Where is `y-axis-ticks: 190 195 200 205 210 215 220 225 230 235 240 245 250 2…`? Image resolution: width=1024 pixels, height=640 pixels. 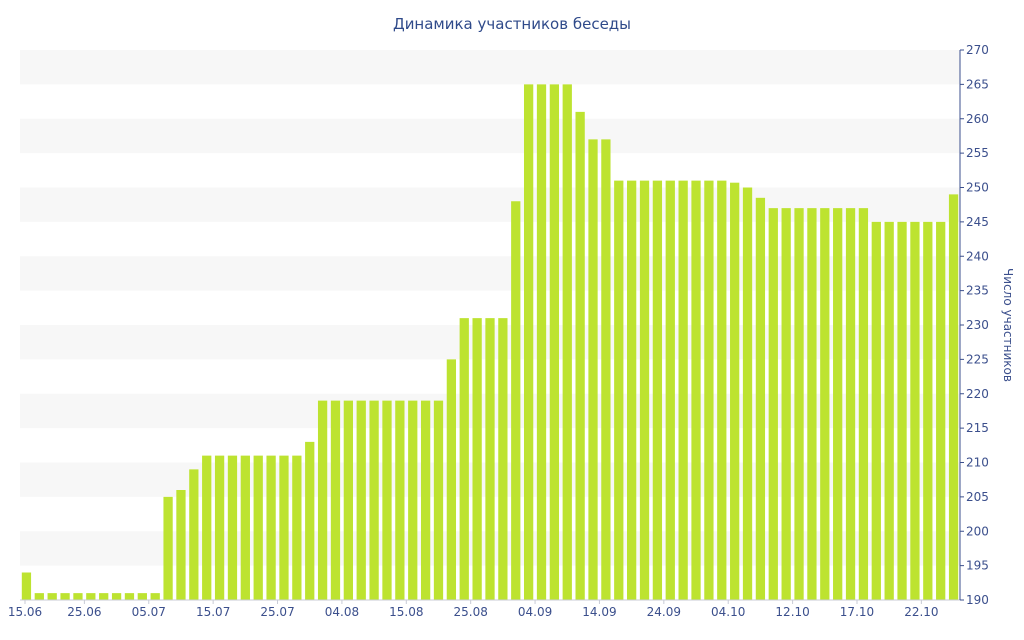
y-axis-ticks: 190 195 200 205 210 215 220 225 230 235 240 245 250 2… is located at coordinates (974, 325).